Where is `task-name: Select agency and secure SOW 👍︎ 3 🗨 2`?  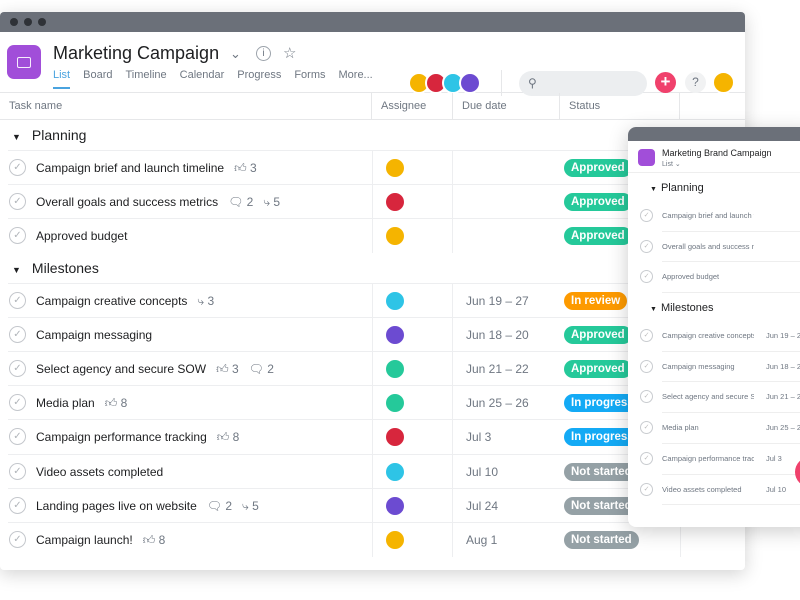
task-name: Select agency and secure SOW 👍︎ 3 🗨 2 is located at coordinates (155, 369).